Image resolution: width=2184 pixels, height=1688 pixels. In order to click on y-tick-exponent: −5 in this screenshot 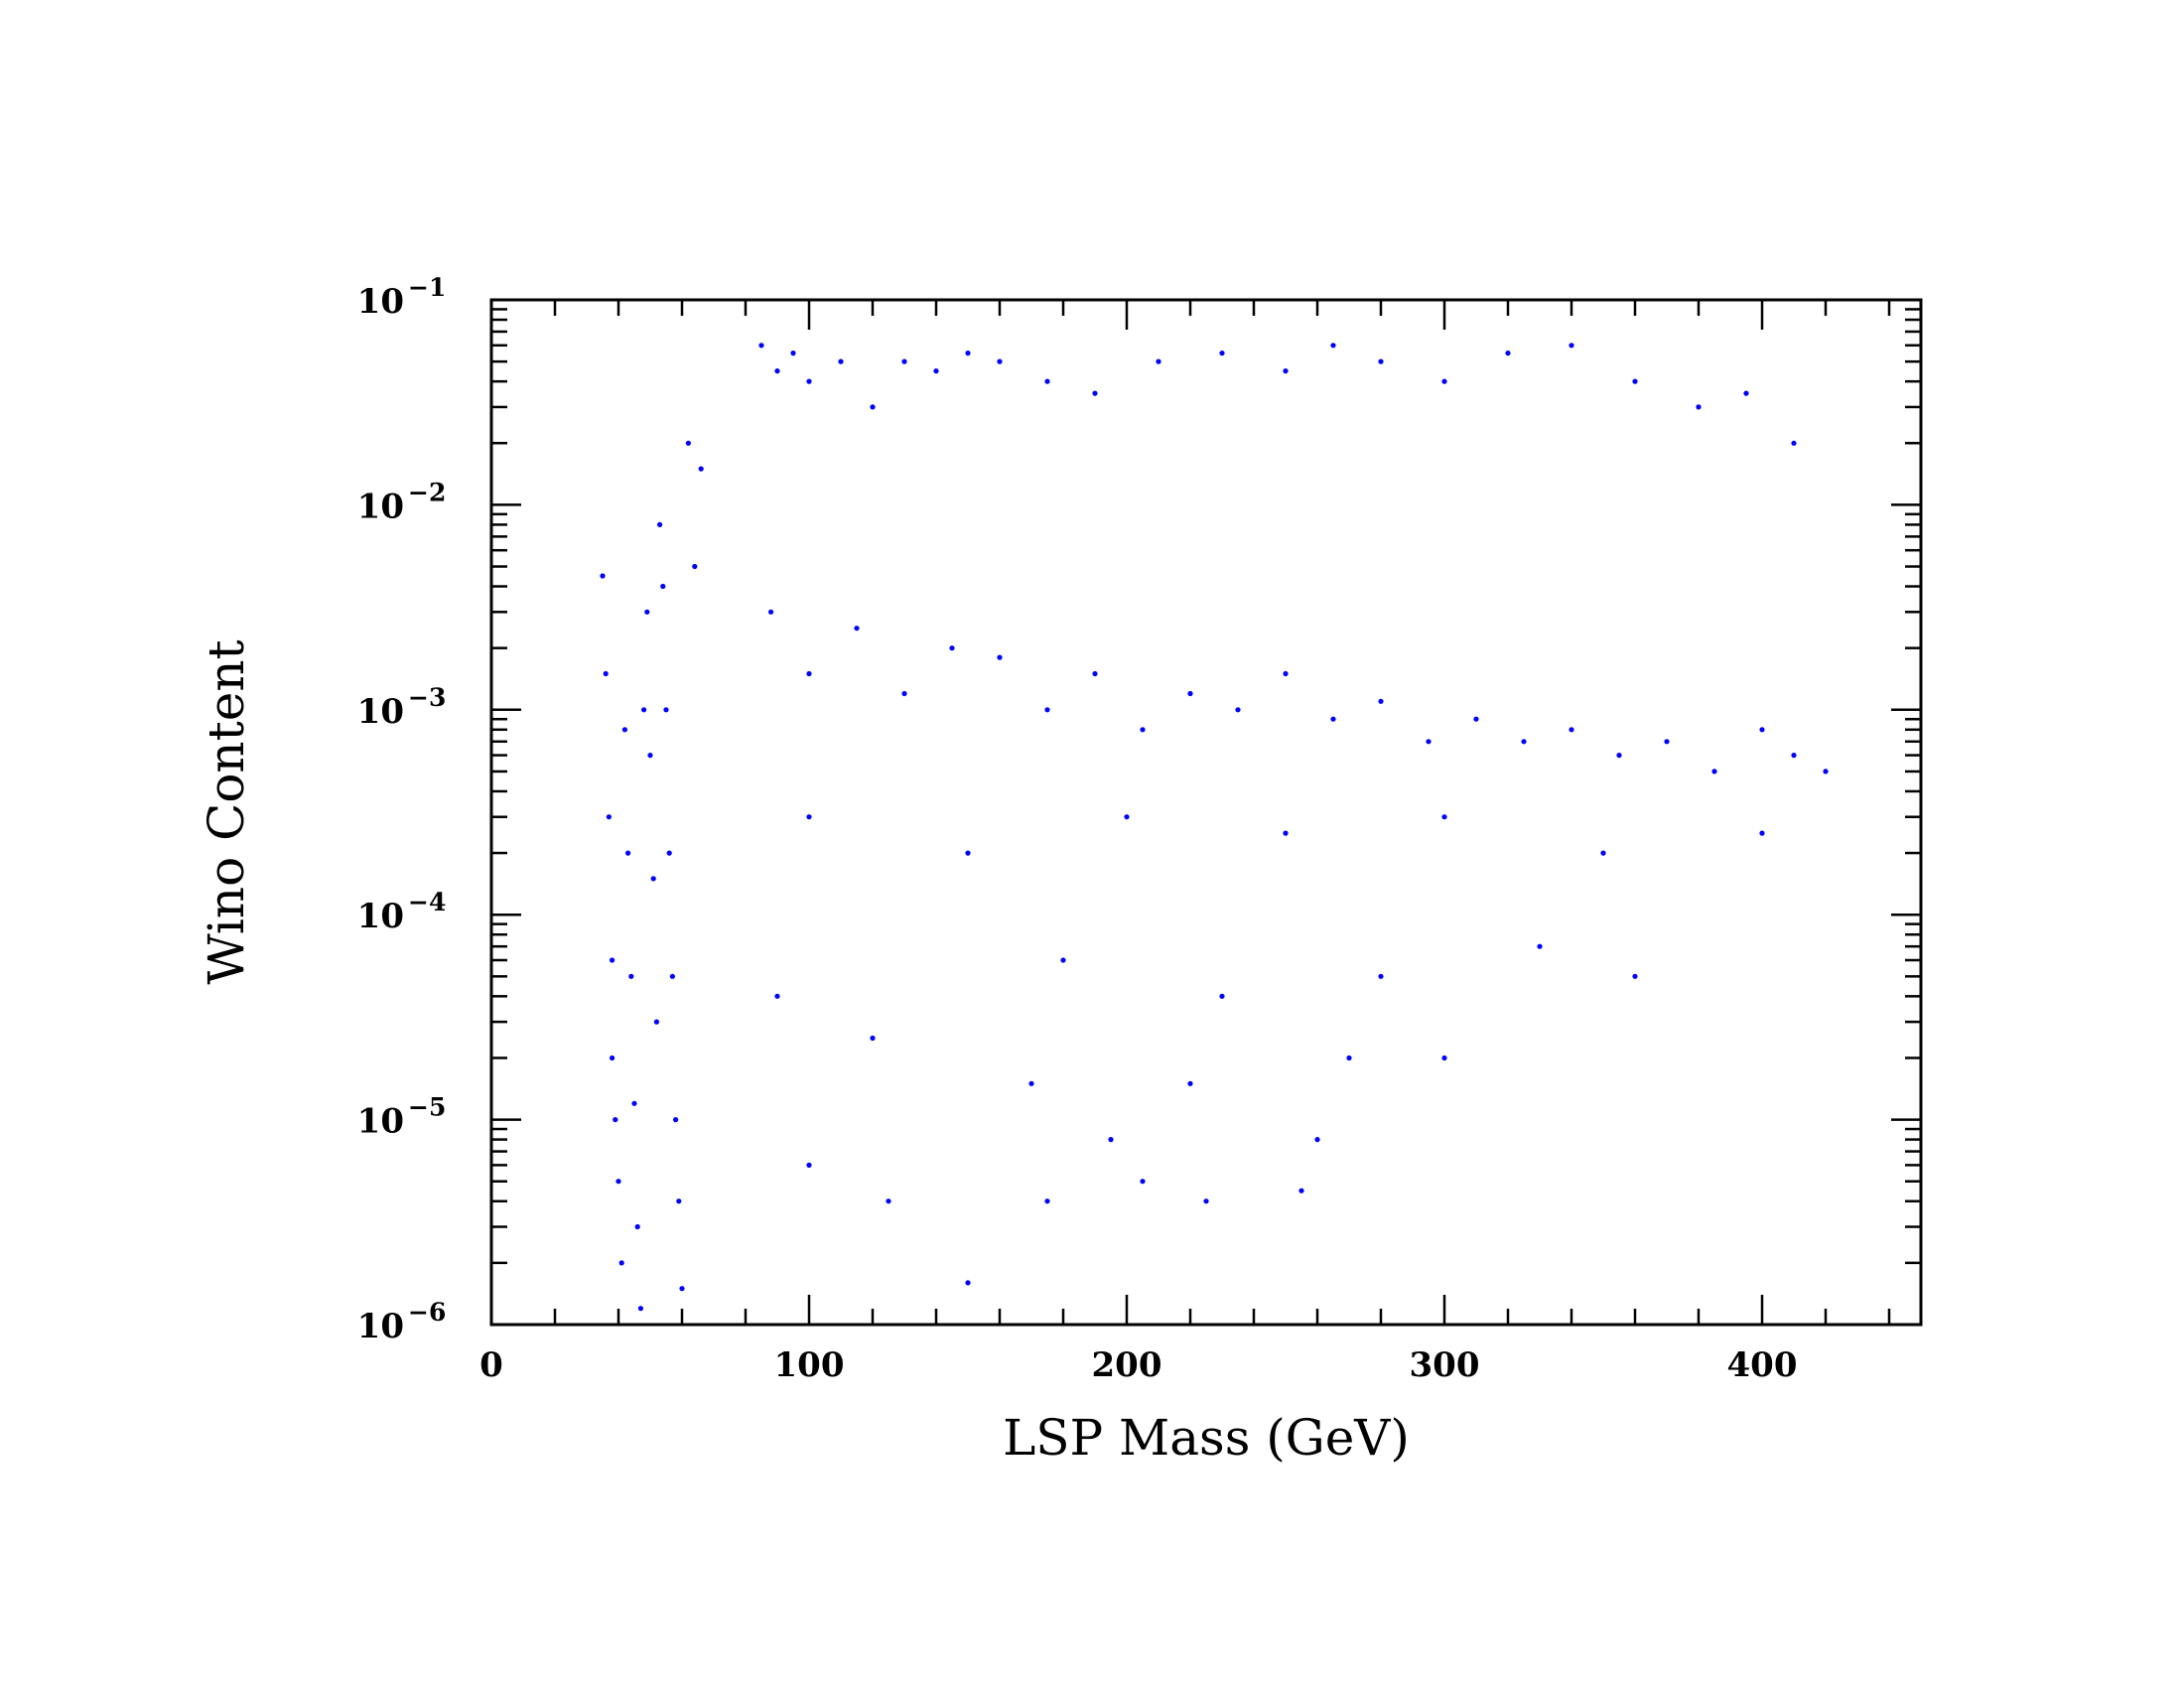, I will do `click(427, 1107)`.